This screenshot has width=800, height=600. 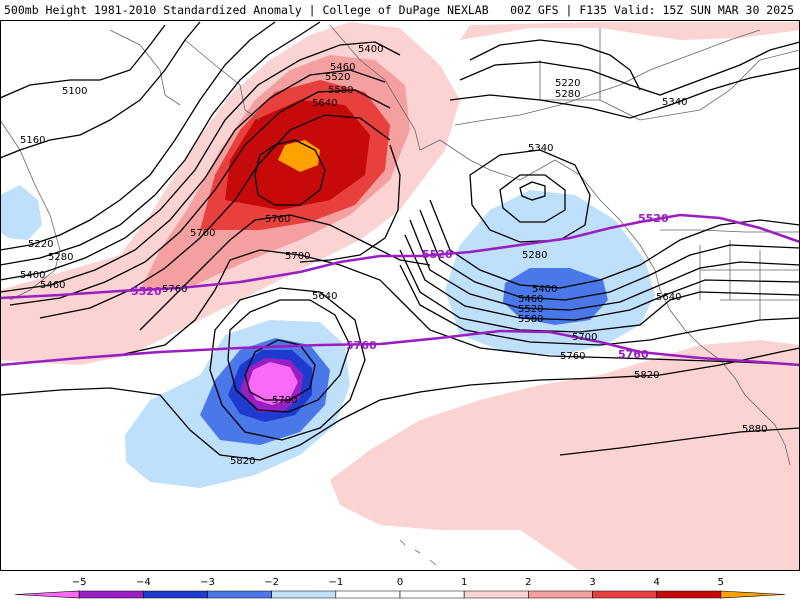 I want to click on anomaly-colorbar: −5 −4 −3 −2 −1 0 1 2 3 4 5, so click(x=400, y=585).